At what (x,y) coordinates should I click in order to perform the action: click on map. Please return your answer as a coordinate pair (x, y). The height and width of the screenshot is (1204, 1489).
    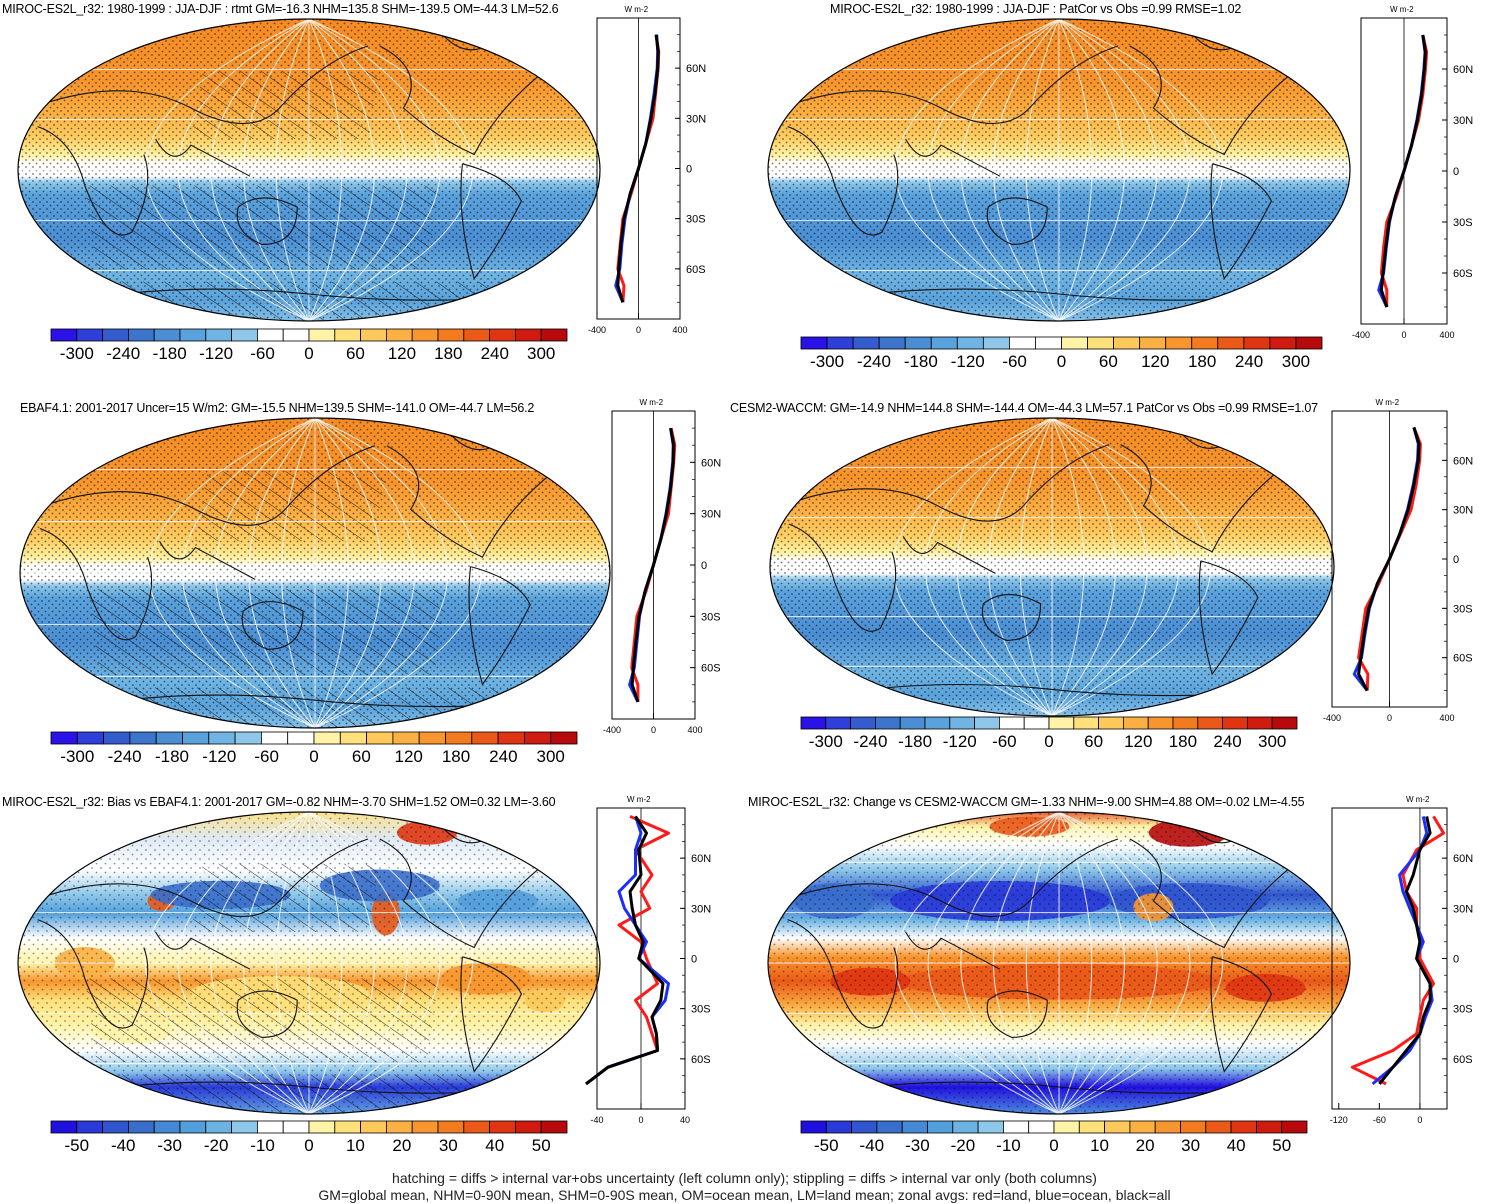
    Looking at the image, I should click on (309, 963).